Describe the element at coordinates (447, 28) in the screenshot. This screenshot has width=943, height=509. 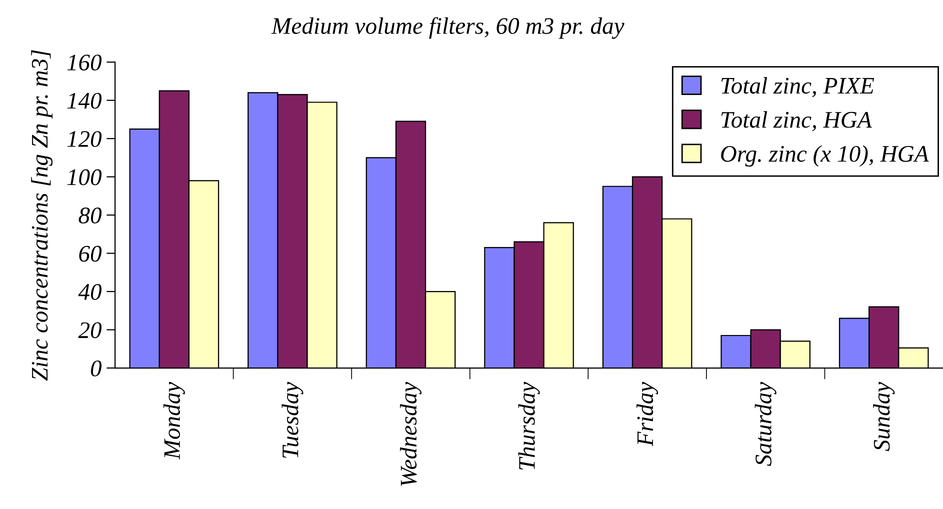
I see `chart-title: Medium volume filters, 60 m3 pr. day` at that location.